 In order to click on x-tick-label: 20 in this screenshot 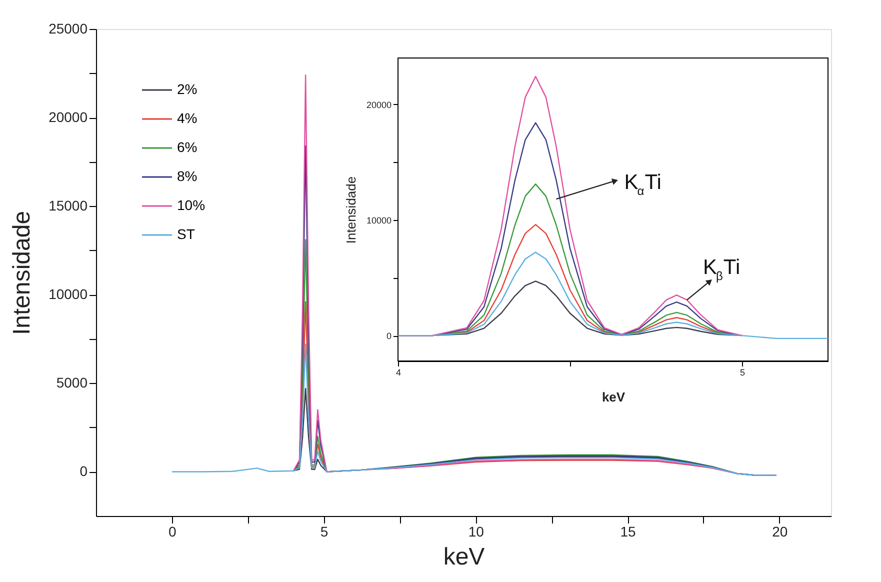, I will do `click(780, 532)`.